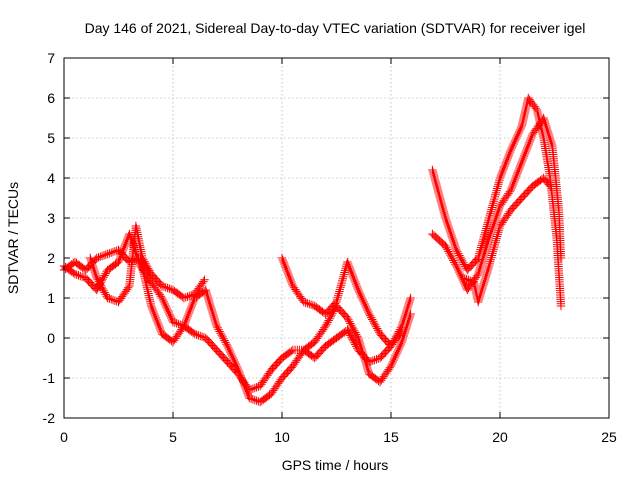 The height and width of the screenshot is (480, 640). What do you see at coordinates (51, 98) in the screenshot?
I see `y-tick-label: 6` at bounding box center [51, 98].